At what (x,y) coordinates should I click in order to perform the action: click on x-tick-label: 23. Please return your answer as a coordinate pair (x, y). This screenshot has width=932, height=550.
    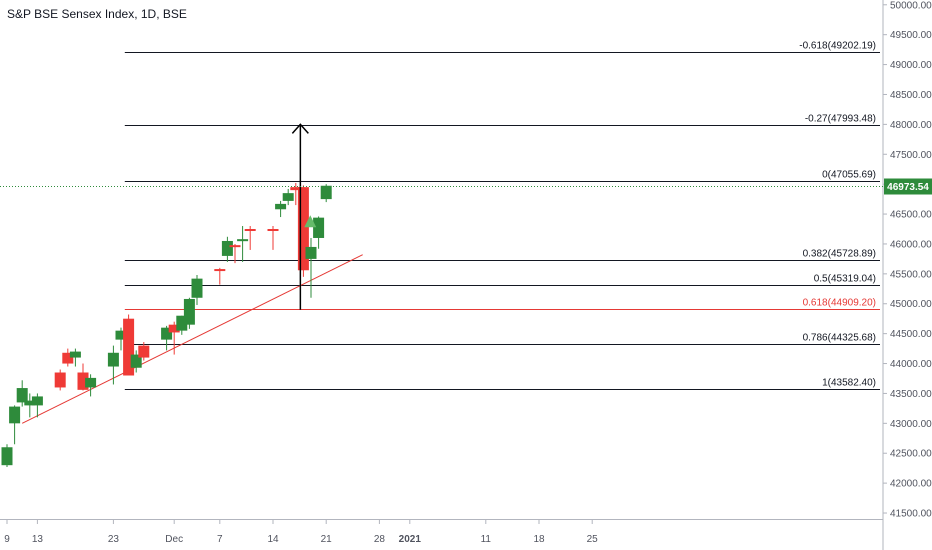
    Looking at the image, I should click on (114, 539).